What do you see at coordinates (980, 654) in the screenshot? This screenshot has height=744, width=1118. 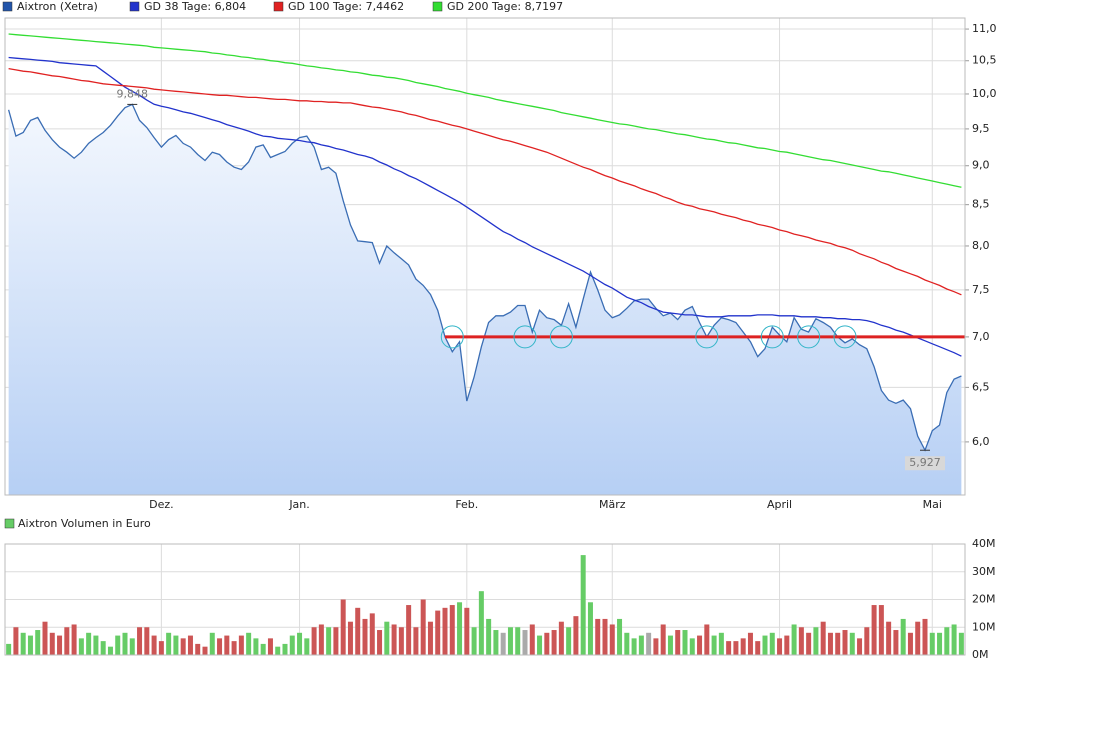 I see `y-tick-label: 0M` at bounding box center [980, 654].